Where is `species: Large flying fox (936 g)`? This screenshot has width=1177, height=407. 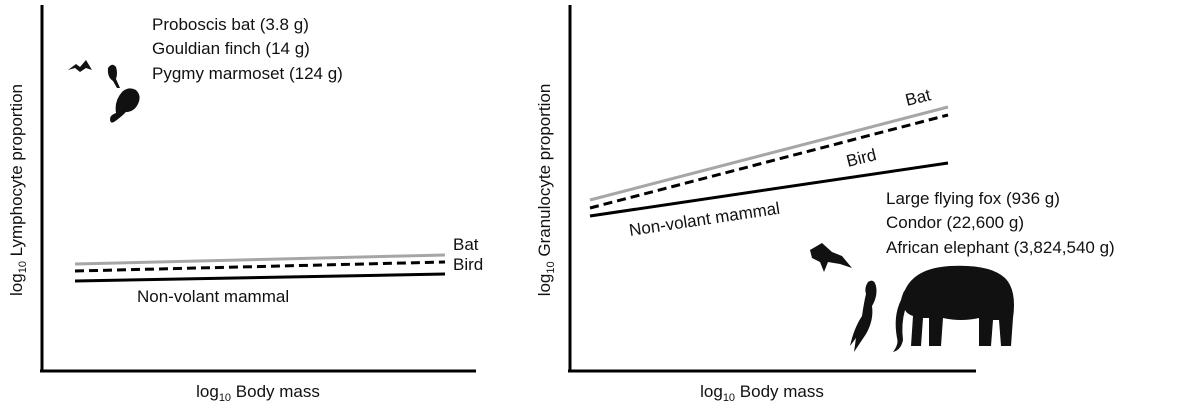 species: Large flying fox (936 g) is located at coordinates (973, 198).